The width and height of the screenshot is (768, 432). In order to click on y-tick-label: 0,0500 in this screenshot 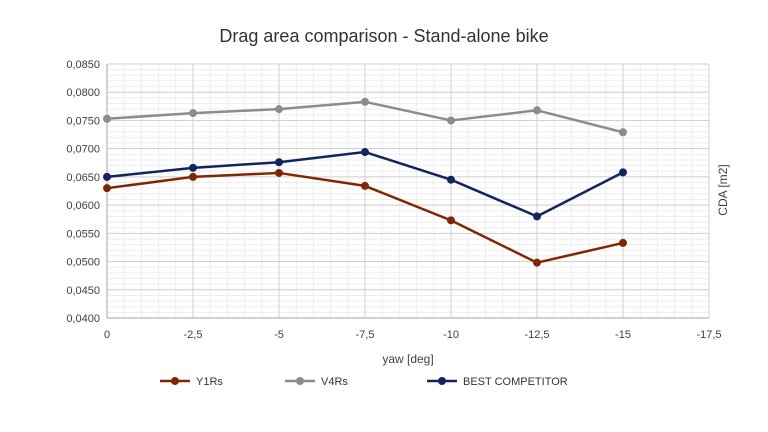, I will do `click(83, 263)`.